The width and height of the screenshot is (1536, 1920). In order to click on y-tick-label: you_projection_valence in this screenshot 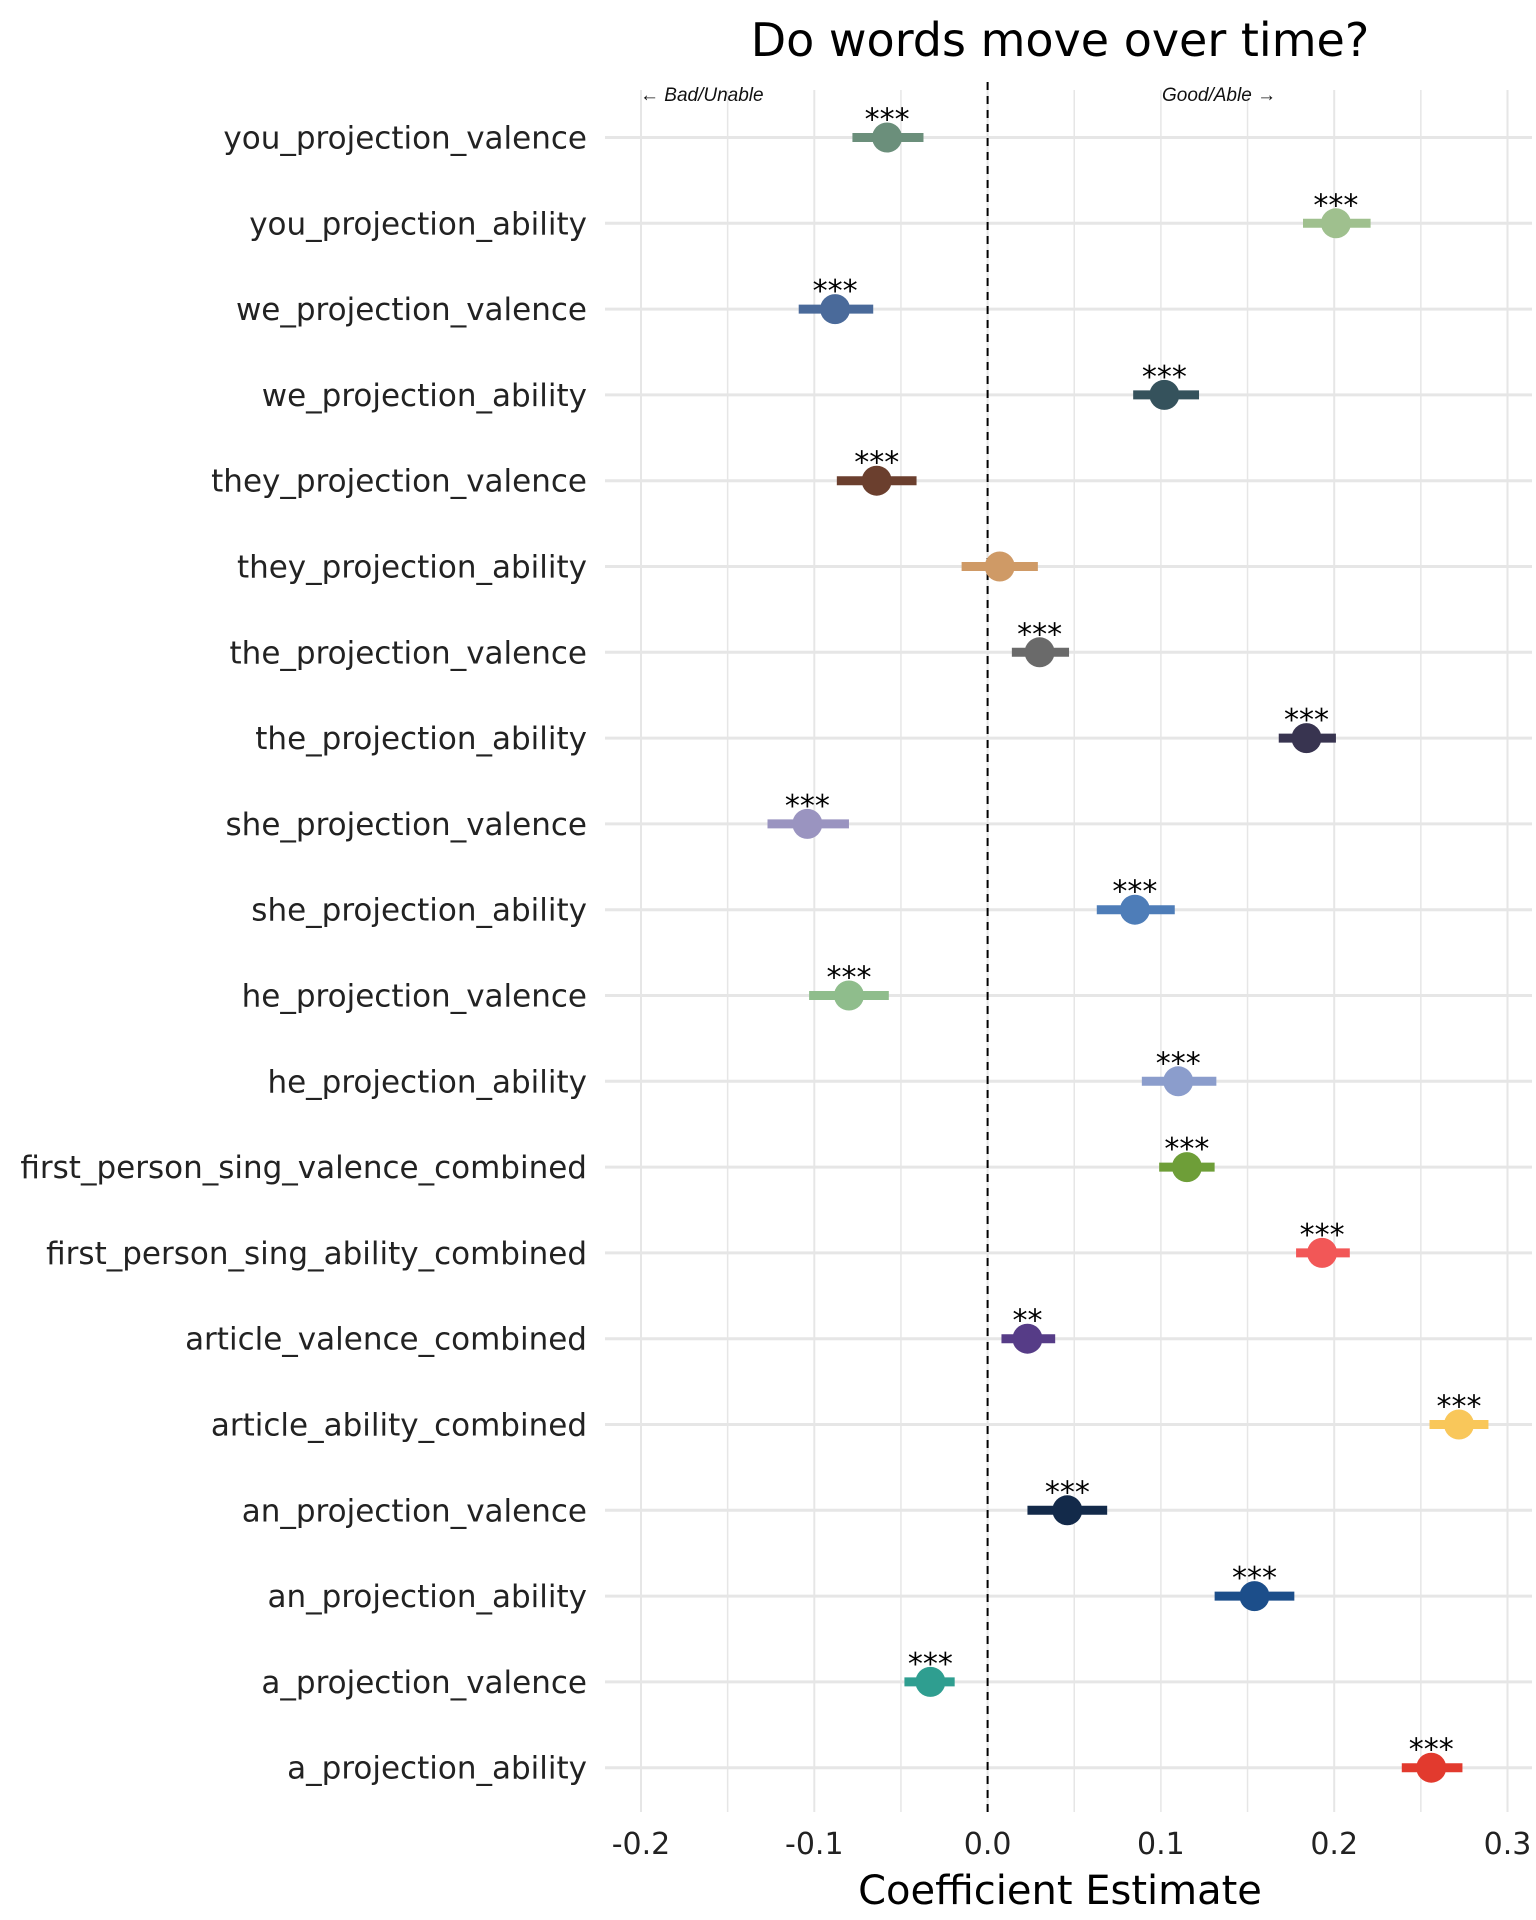, I will do `click(405, 139)`.